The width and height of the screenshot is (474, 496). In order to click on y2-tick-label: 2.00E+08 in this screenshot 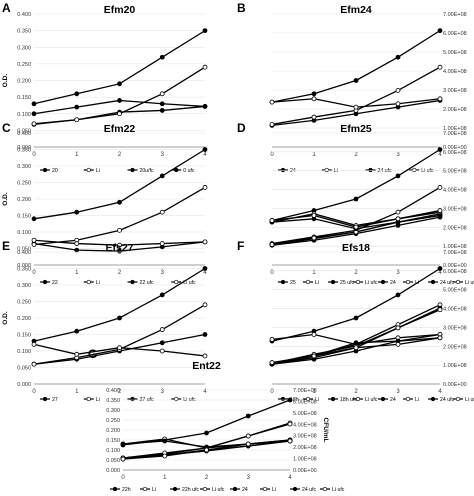, I will do `click(455, 228)`.